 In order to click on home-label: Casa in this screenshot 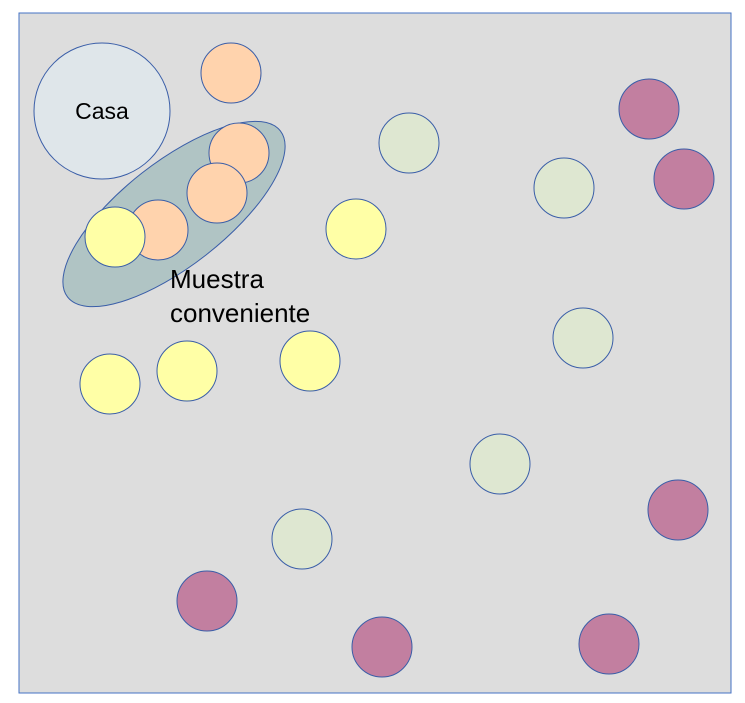, I will do `click(102, 111)`.